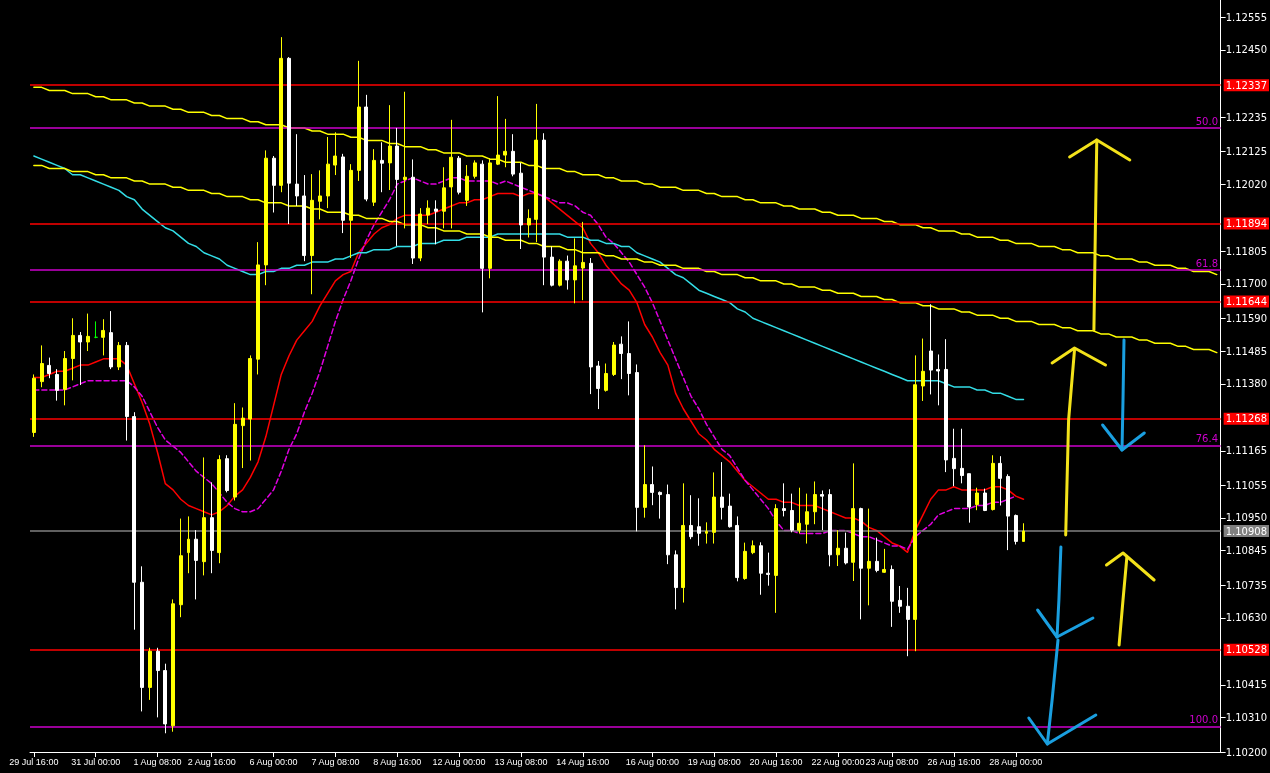  I want to click on y-tick-label: 1.12450, so click(1246, 50).